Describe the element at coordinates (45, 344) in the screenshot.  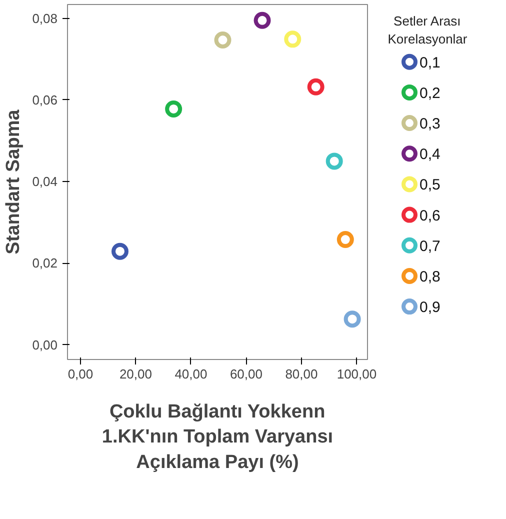
I see `y-tick-label: 0,00` at that location.